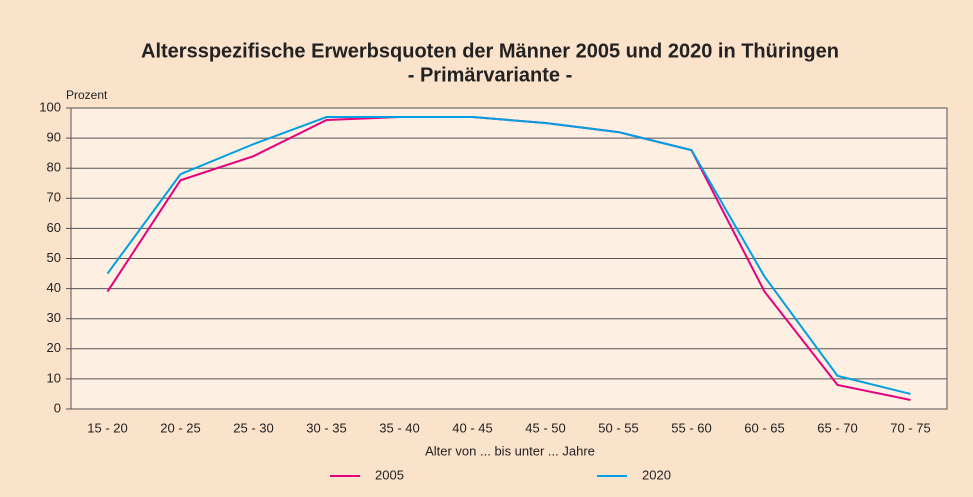 The height and width of the screenshot is (497, 973). Describe the element at coordinates (253, 427) in the screenshot. I see `x-tick-label: 25 - 30` at that location.